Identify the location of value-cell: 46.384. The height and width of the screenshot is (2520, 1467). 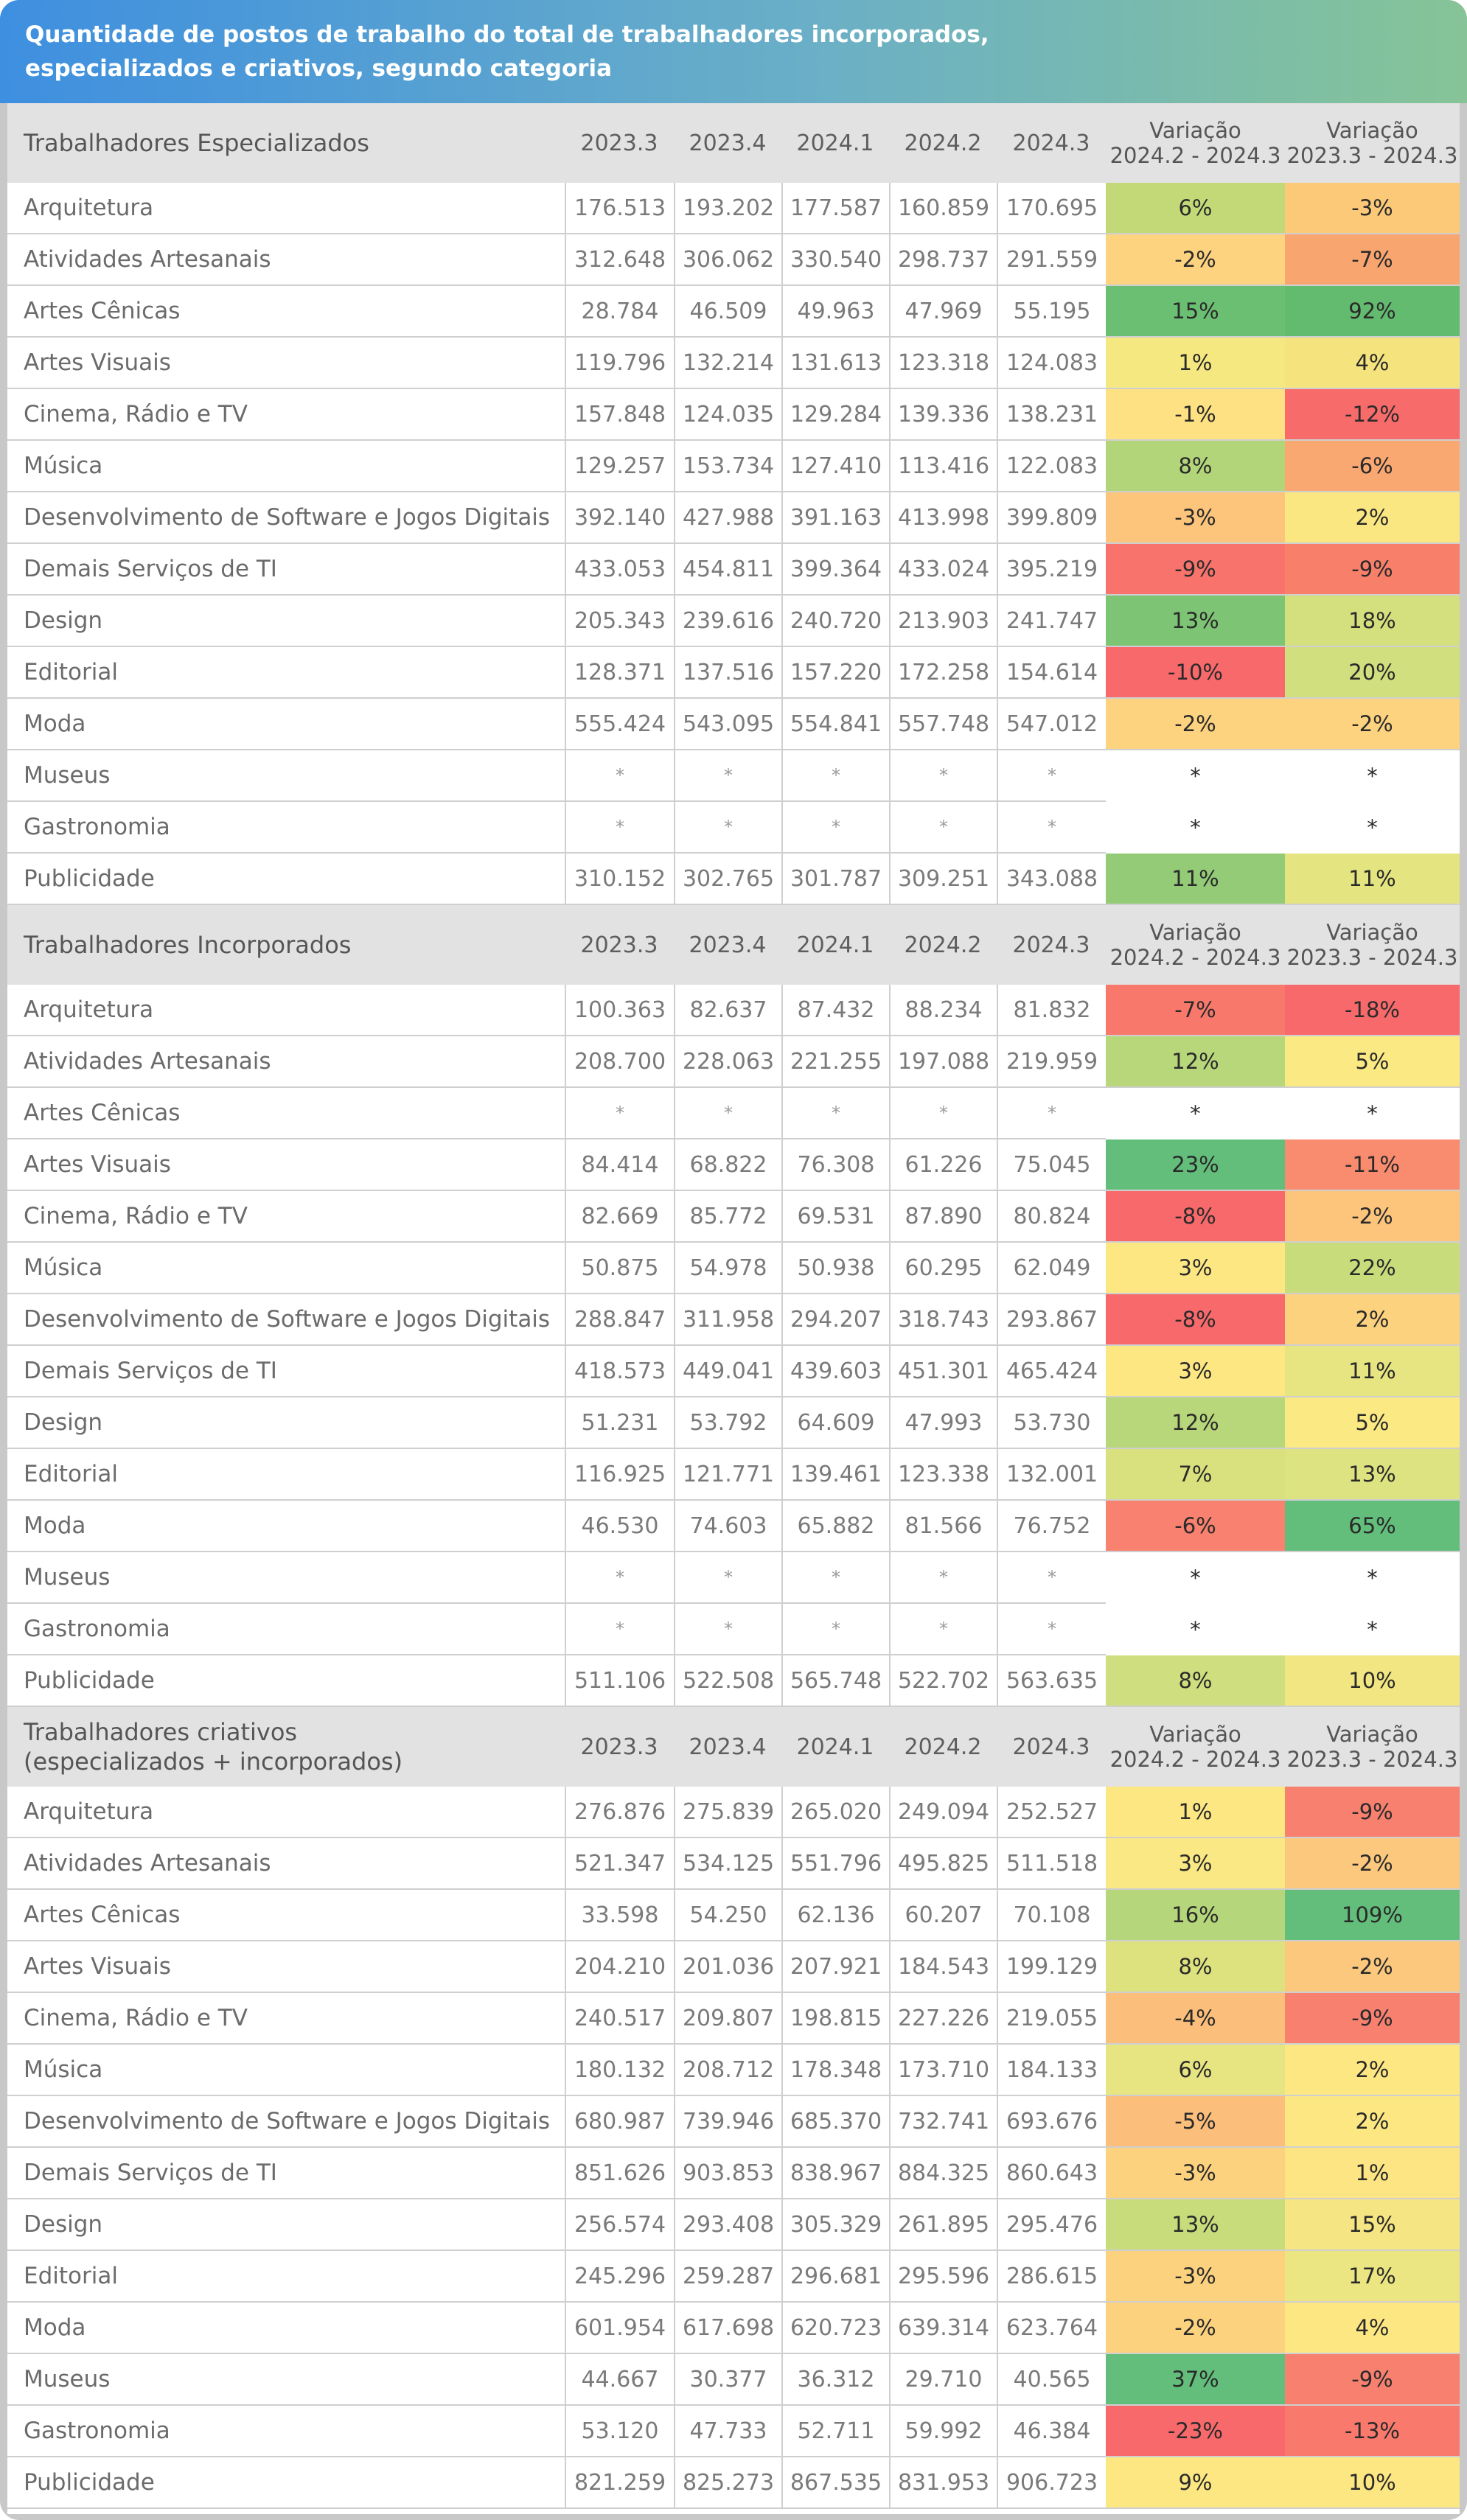
(1051, 2431).